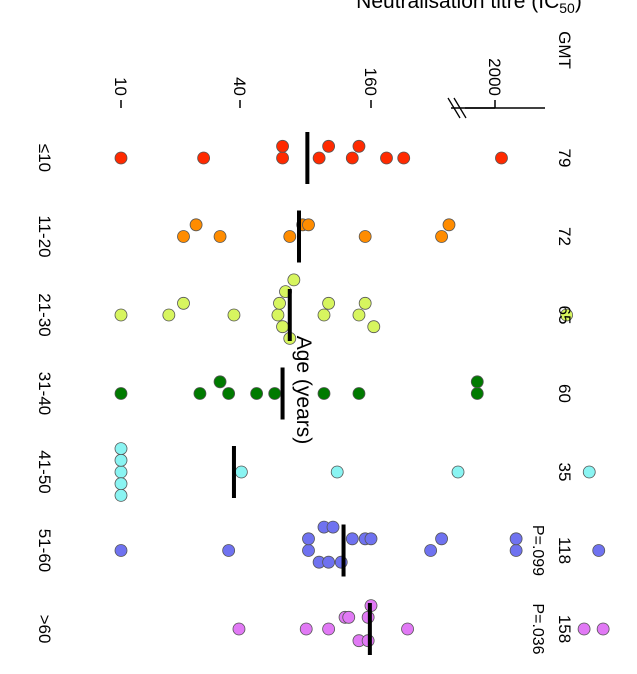  What do you see at coordinates (564, 629) in the screenshot?
I see `gmt-label: 158` at bounding box center [564, 629].